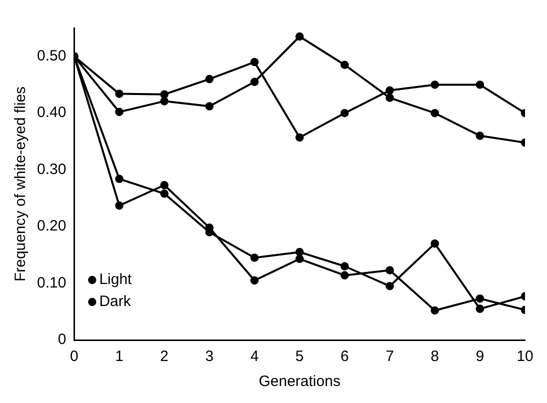  I want to click on y-tick-label: 0.10, so click(51, 283).